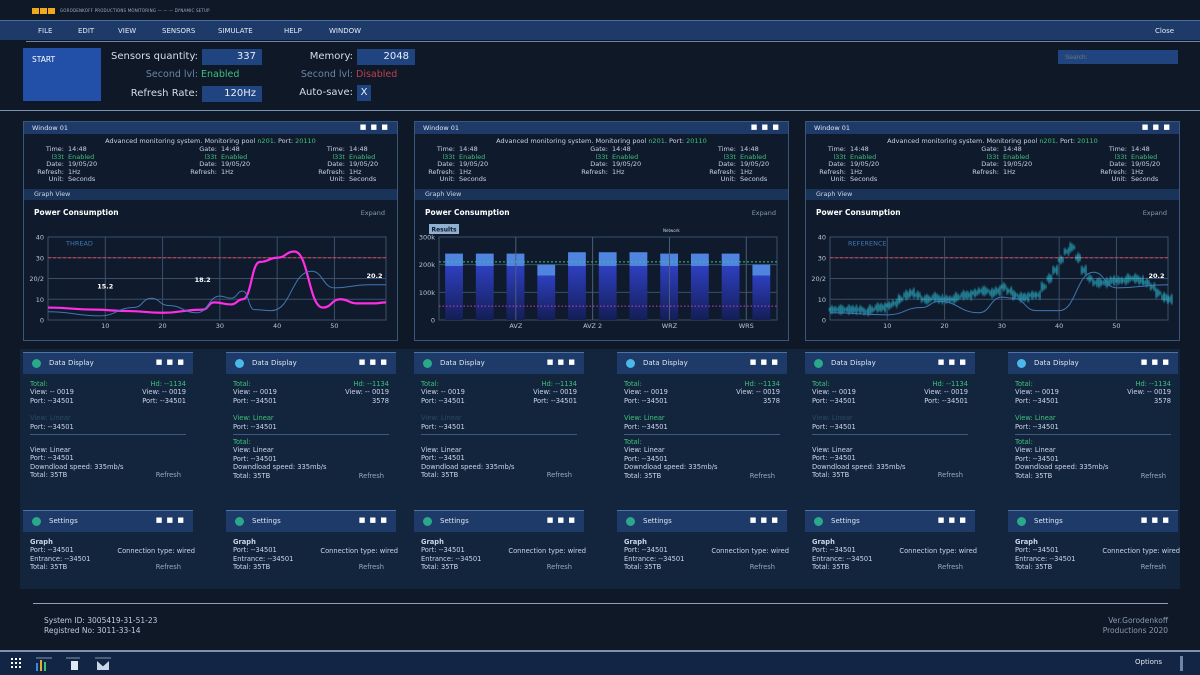  I want to click on menu-file: FILE, so click(45, 31).